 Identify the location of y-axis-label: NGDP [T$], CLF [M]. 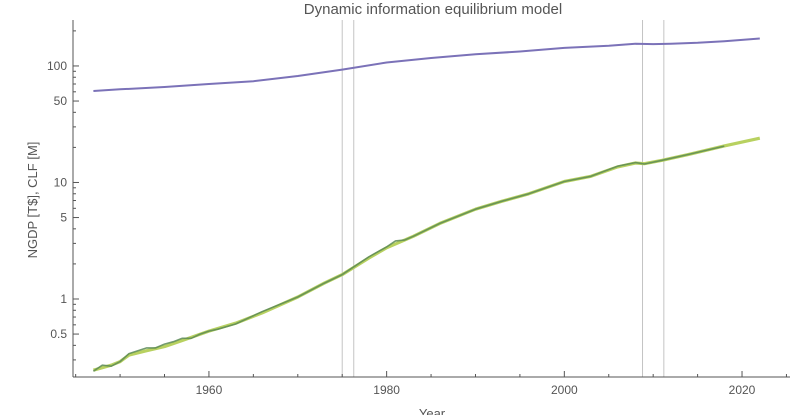
(32, 200).